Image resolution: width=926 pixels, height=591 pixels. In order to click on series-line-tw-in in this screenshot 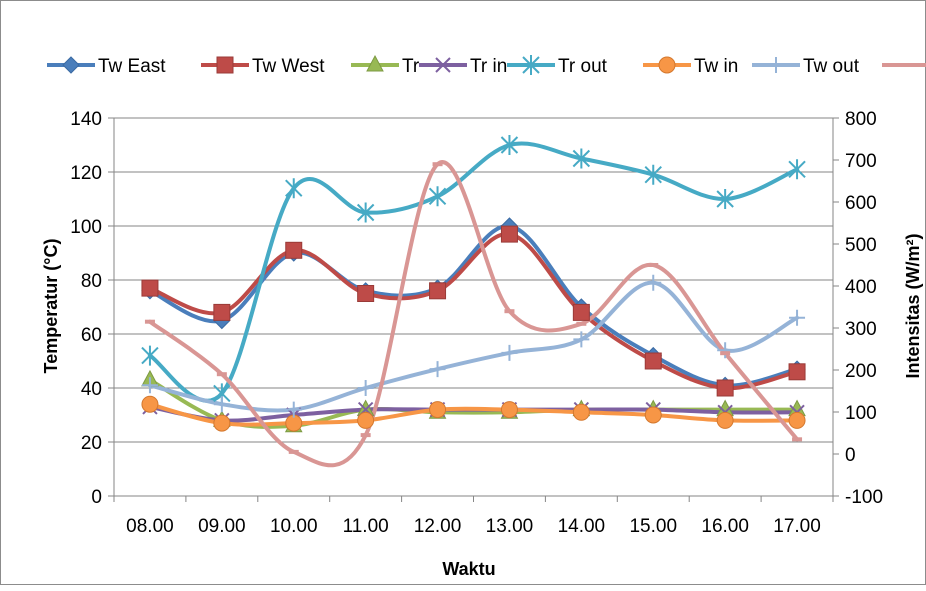, I will do `click(473, 414)`.